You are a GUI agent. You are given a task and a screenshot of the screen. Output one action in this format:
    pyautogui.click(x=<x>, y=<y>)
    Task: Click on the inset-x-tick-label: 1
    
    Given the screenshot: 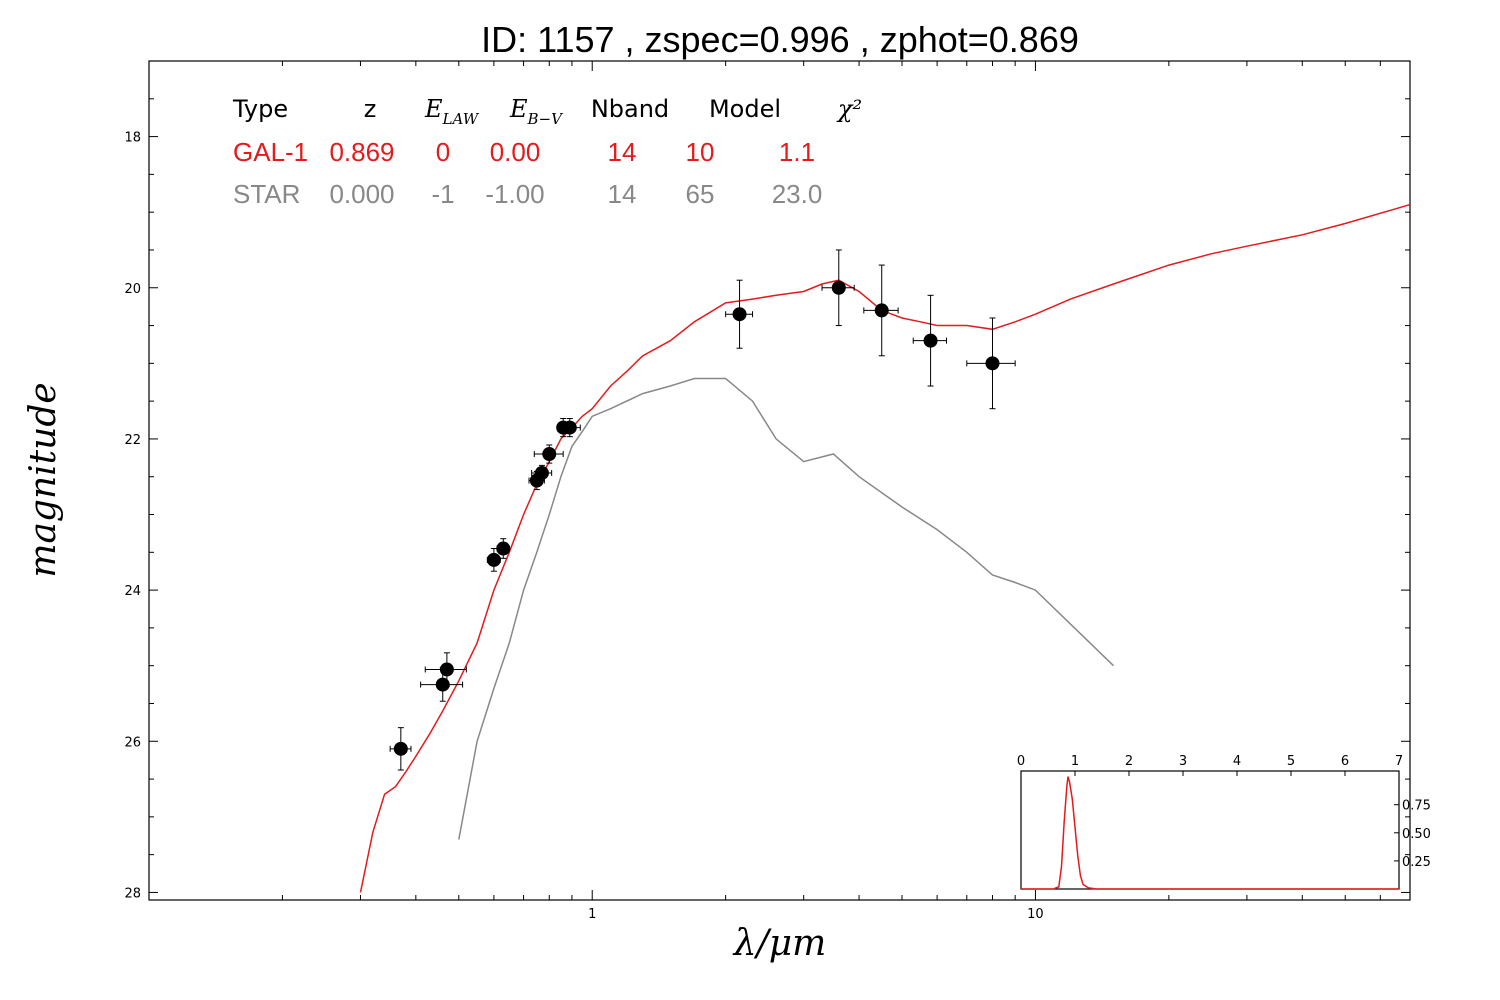 What is the action you would take?
    pyautogui.click(x=1075, y=761)
    